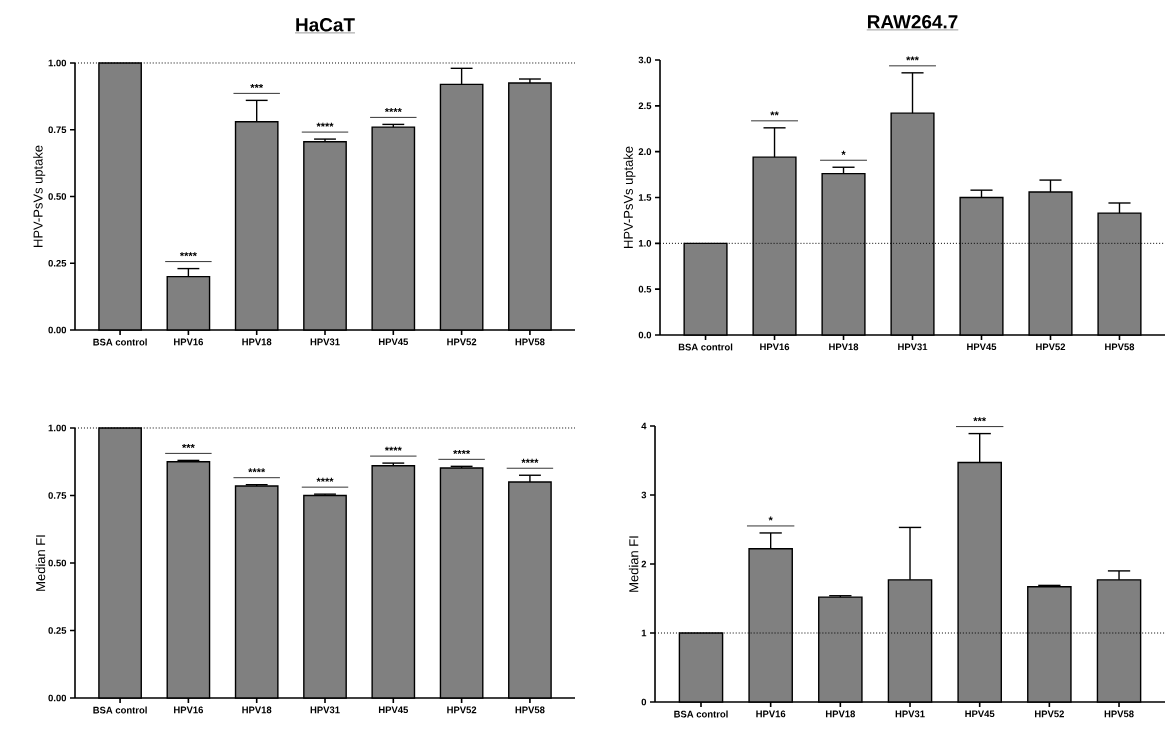 The height and width of the screenshot is (731, 1172). Describe the element at coordinates (644, 495) in the screenshot. I see `y-tick-label: 3` at that location.